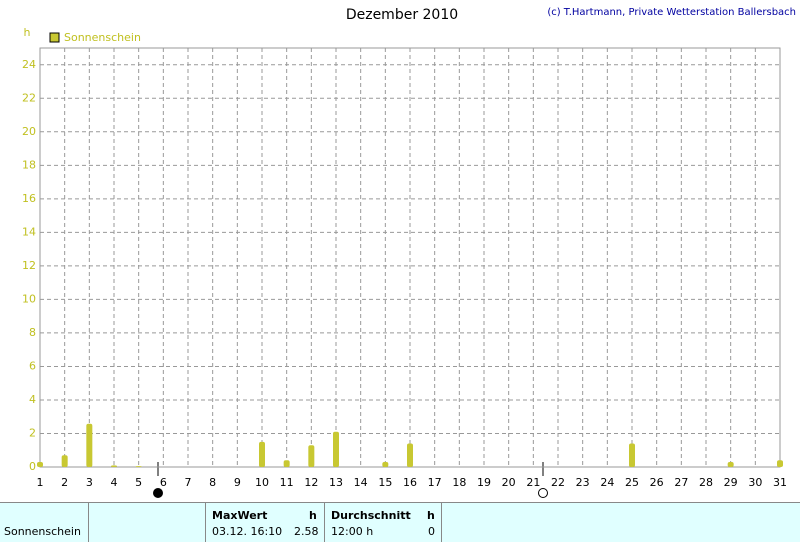 The image size is (800, 542). Describe the element at coordinates (32, 466) in the screenshot. I see `y-tick-label: 0` at that location.